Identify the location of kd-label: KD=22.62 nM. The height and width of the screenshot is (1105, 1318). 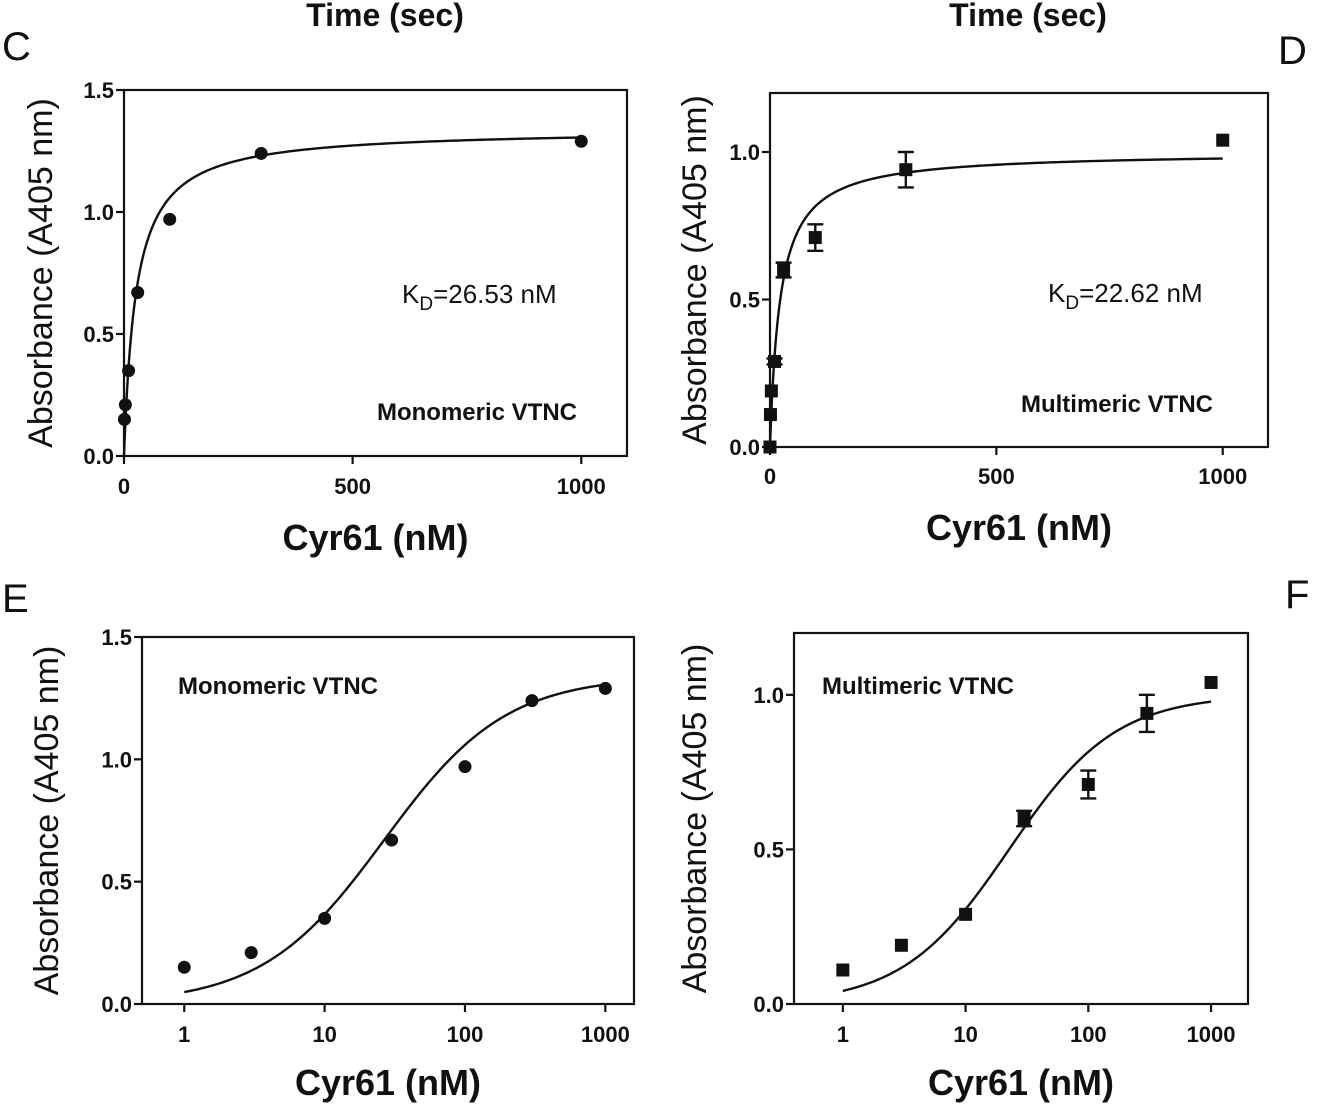
(1125, 296).